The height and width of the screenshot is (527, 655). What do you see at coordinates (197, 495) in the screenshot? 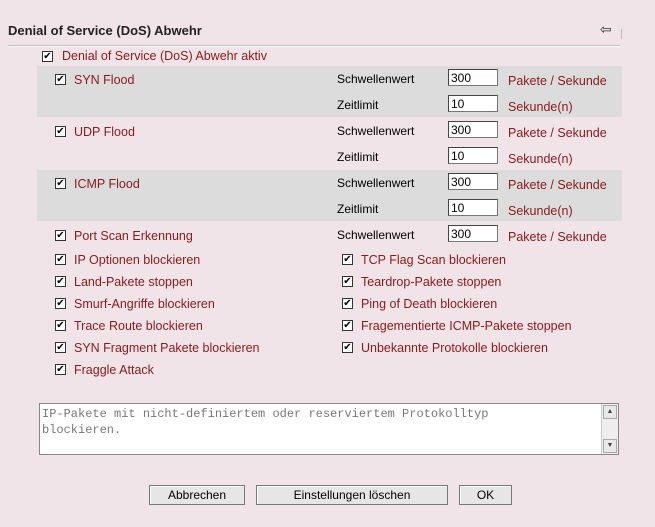
I see `cancel-button: Abbrechen` at bounding box center [197, 495].